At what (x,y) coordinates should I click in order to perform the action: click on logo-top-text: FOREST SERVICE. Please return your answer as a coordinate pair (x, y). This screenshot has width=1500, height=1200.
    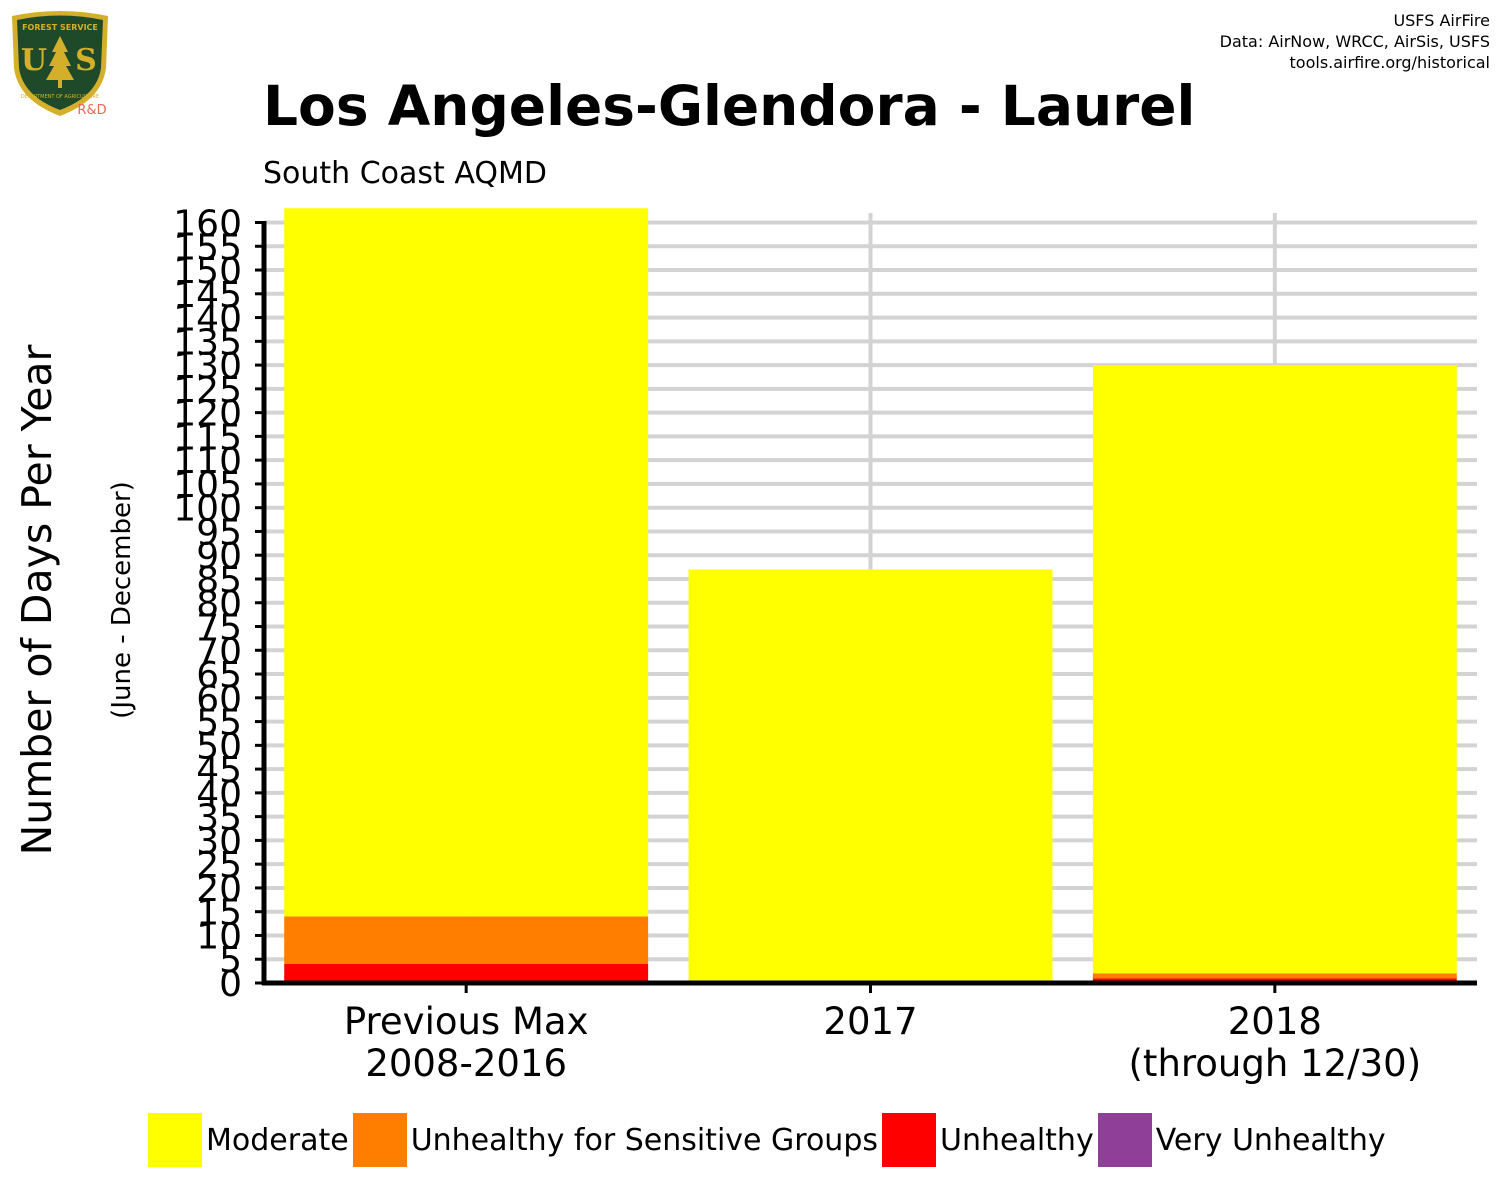
    Looking at the image, I should click on (60, 27).